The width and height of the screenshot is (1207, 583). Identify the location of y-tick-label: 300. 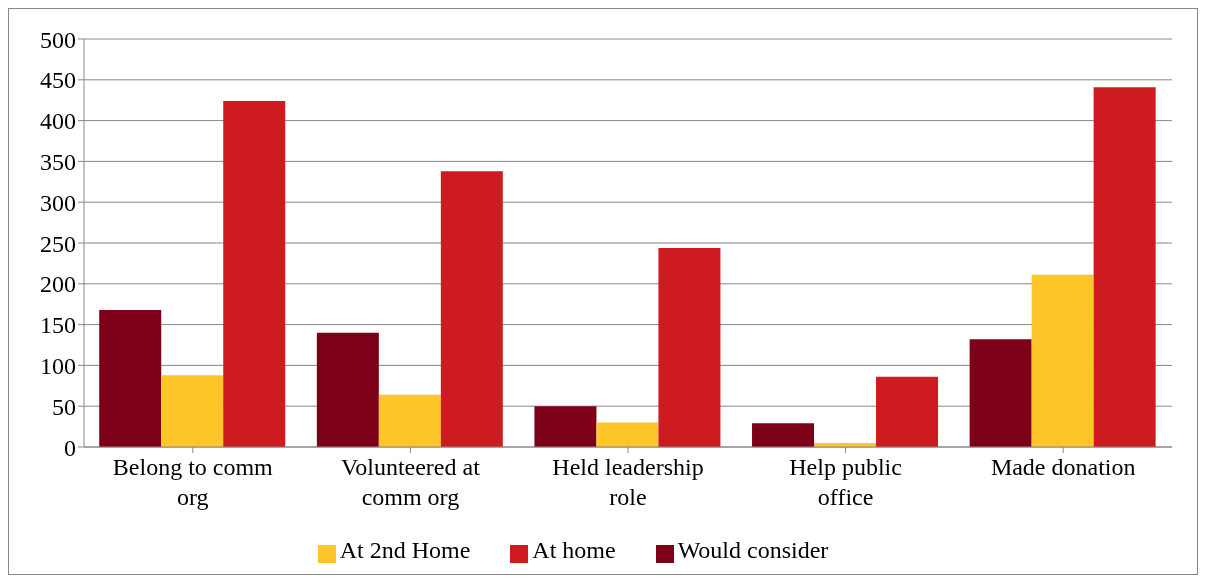
(58, 202).